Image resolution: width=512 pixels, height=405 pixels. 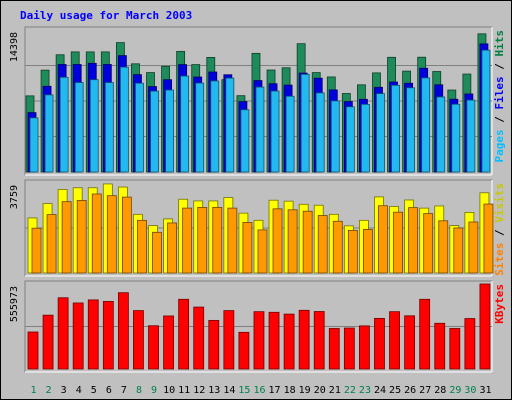 I want to click on x-tick-label: 17, so click(x=275, y=390).